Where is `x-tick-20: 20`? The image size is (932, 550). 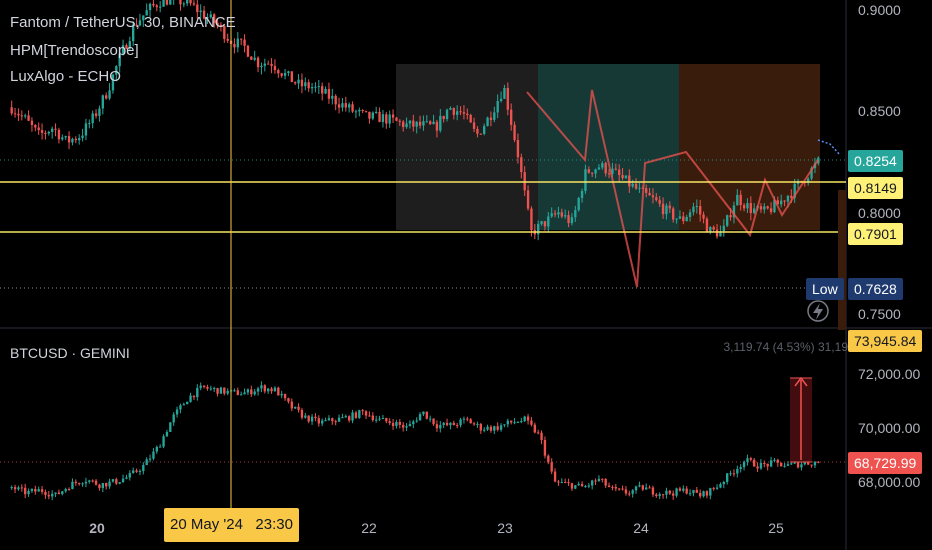 x-tick-20: 20 is located at coordinates (97, 528).